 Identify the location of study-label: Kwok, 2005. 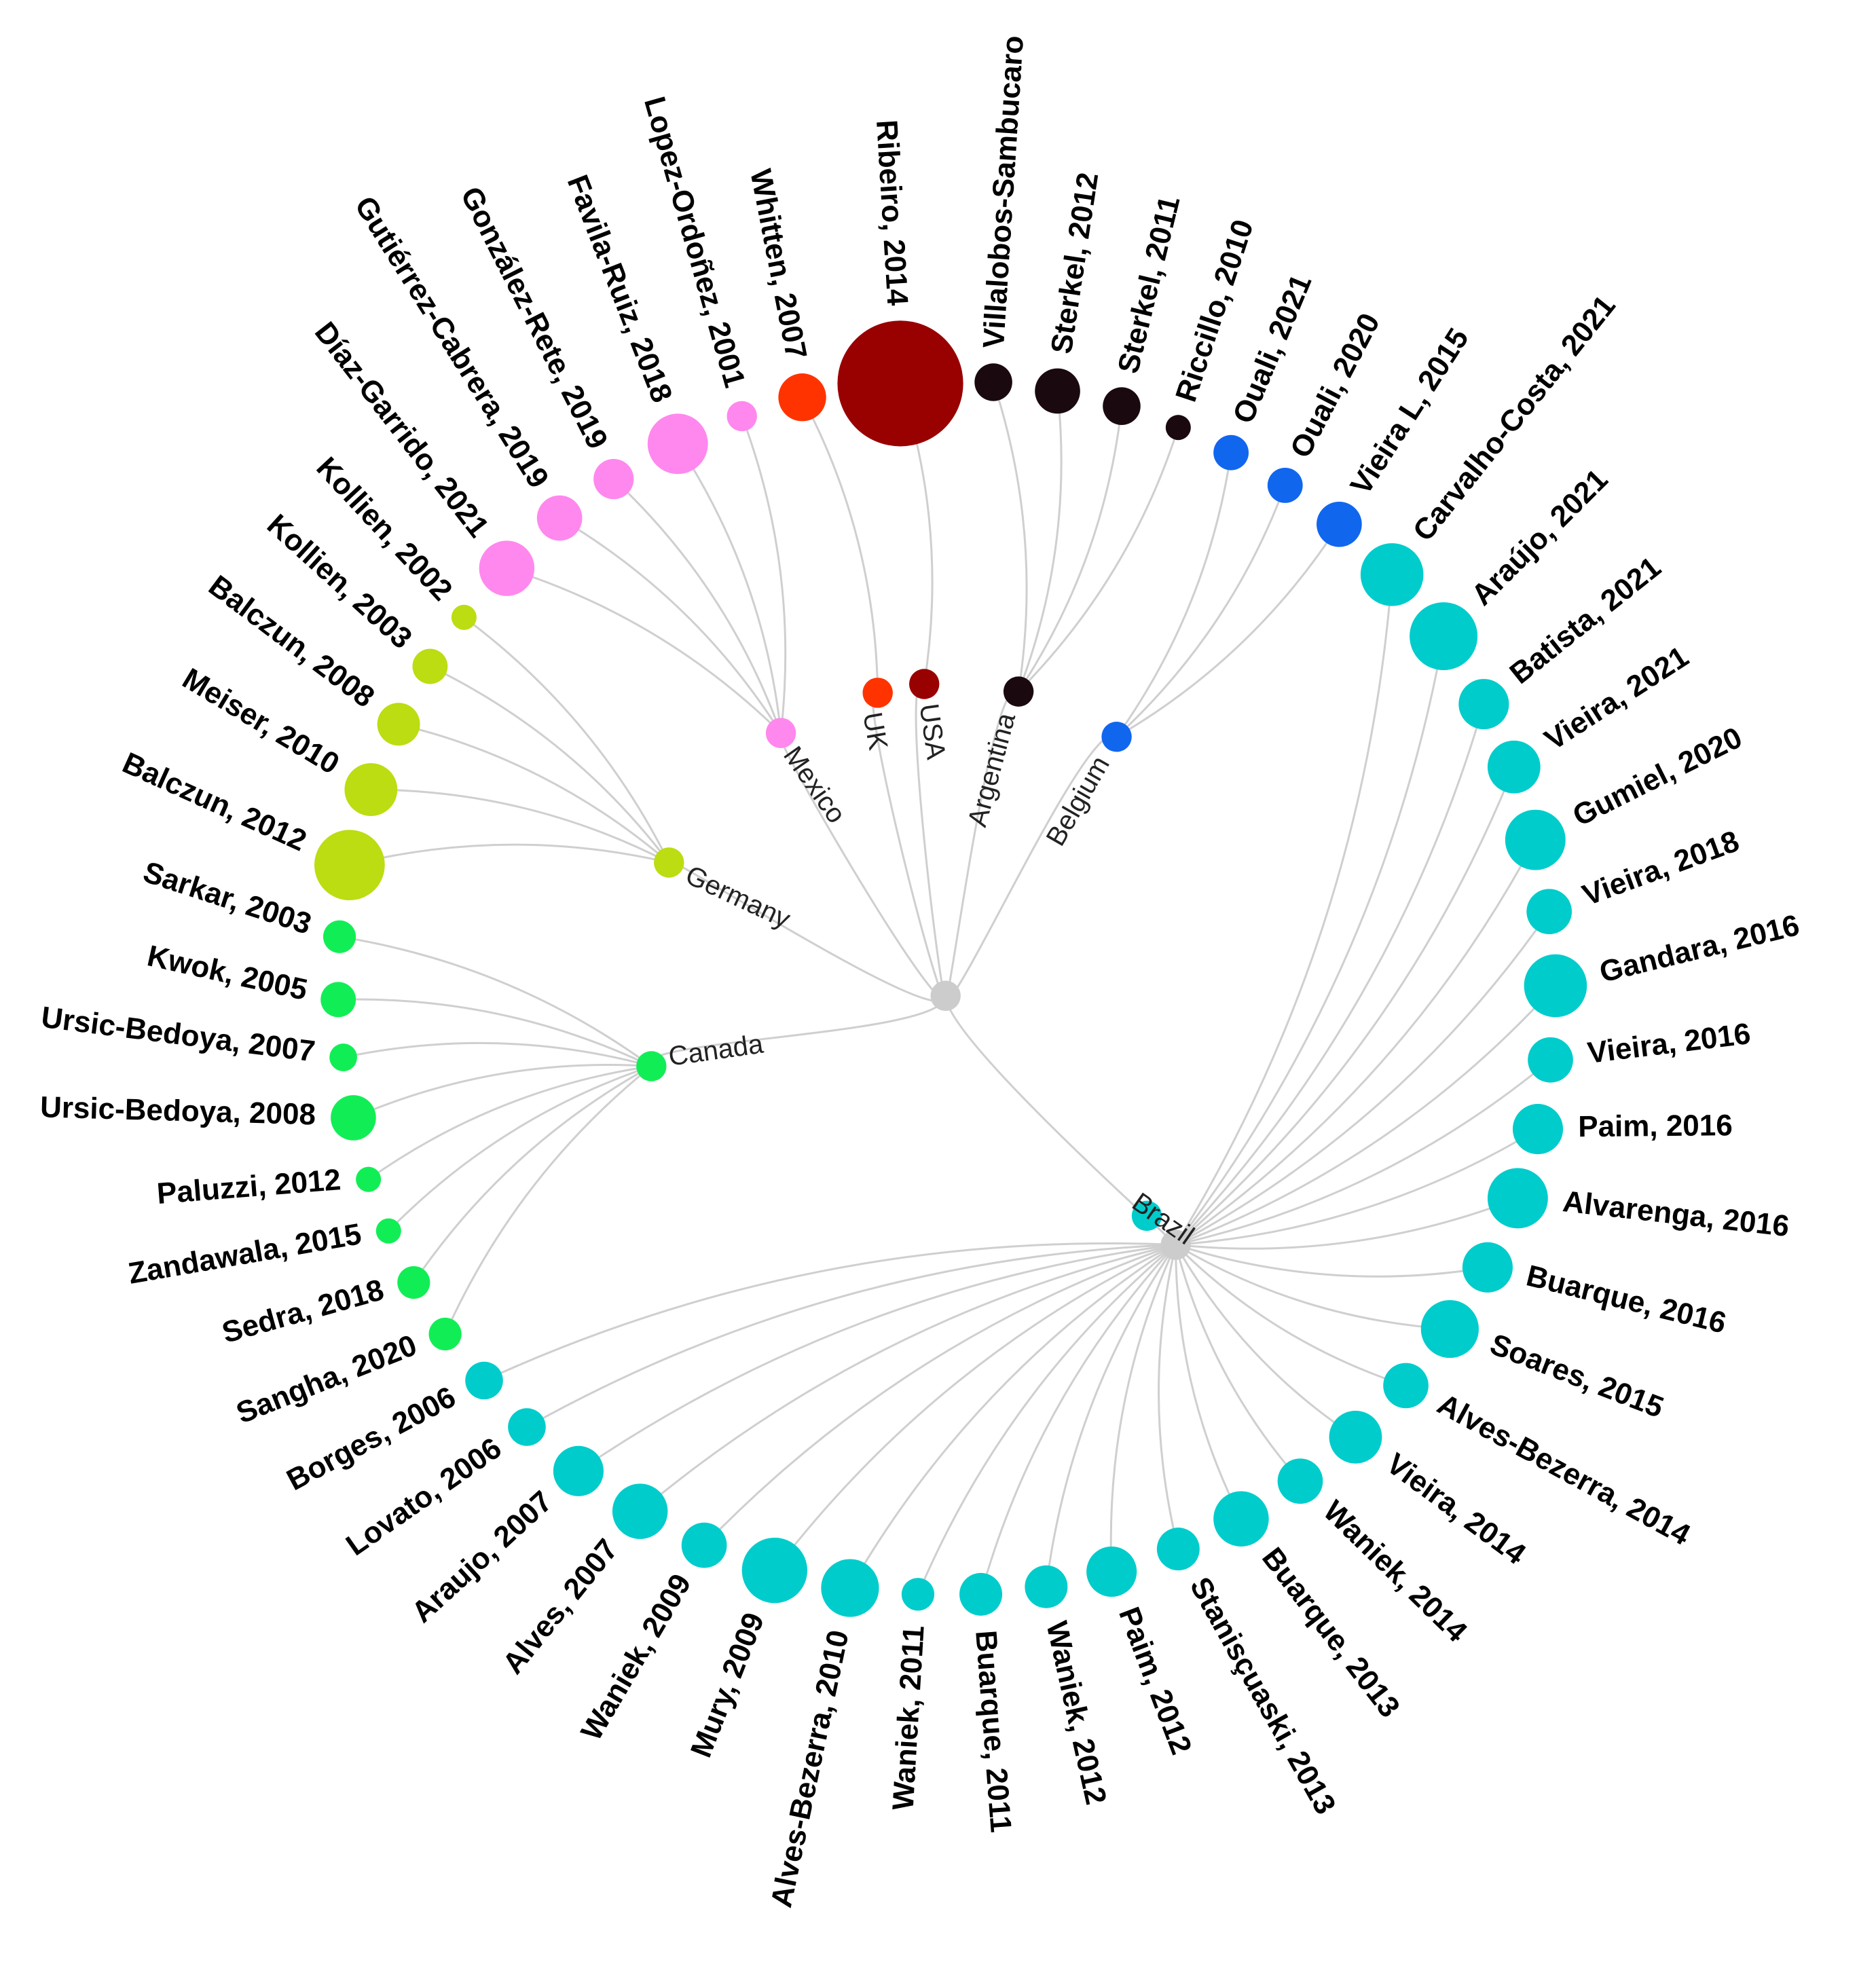
(227, 973).